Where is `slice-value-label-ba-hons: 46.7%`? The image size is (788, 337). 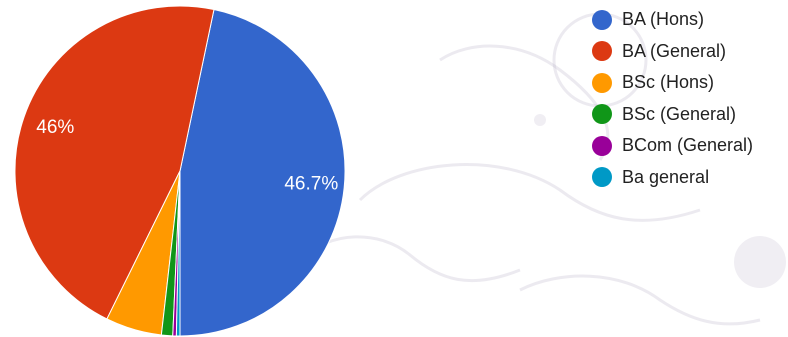
slice-value-label-ba-hons: 46.7% is located at coordinates (311, 184).